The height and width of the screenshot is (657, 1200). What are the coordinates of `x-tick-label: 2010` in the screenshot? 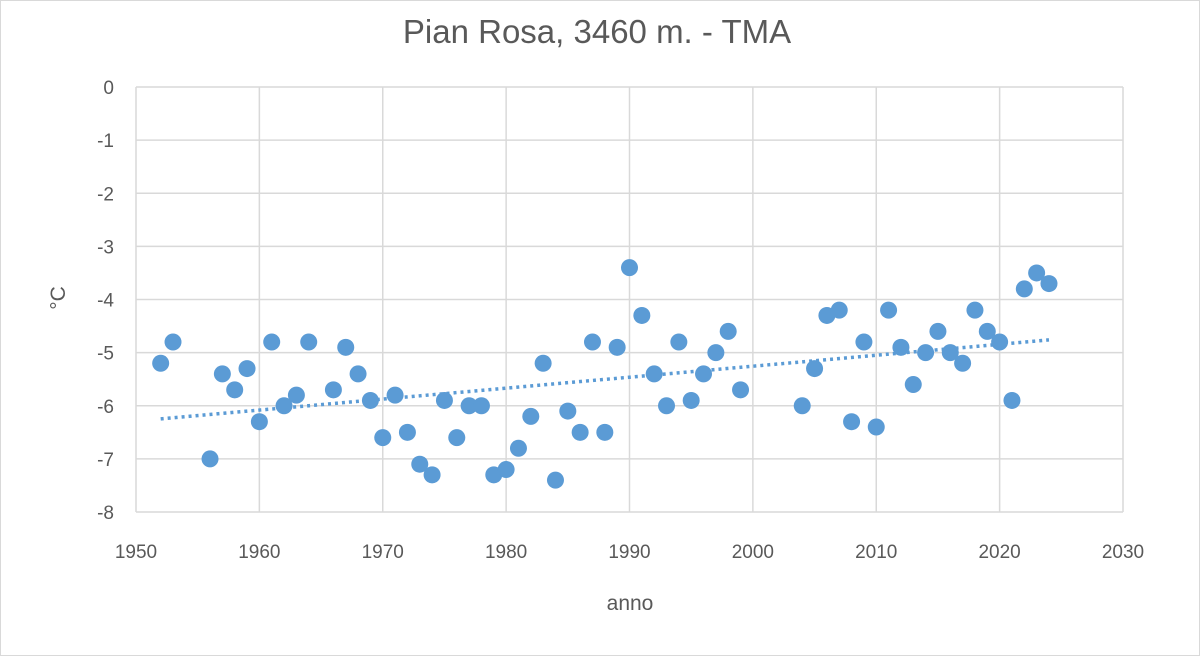 It's located at (876, 552).